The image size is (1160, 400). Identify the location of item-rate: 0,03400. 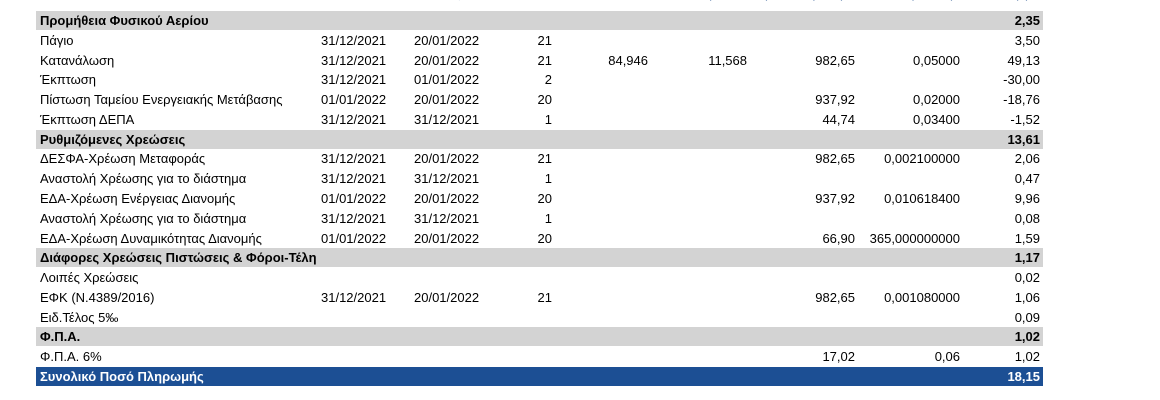
(936, 119).